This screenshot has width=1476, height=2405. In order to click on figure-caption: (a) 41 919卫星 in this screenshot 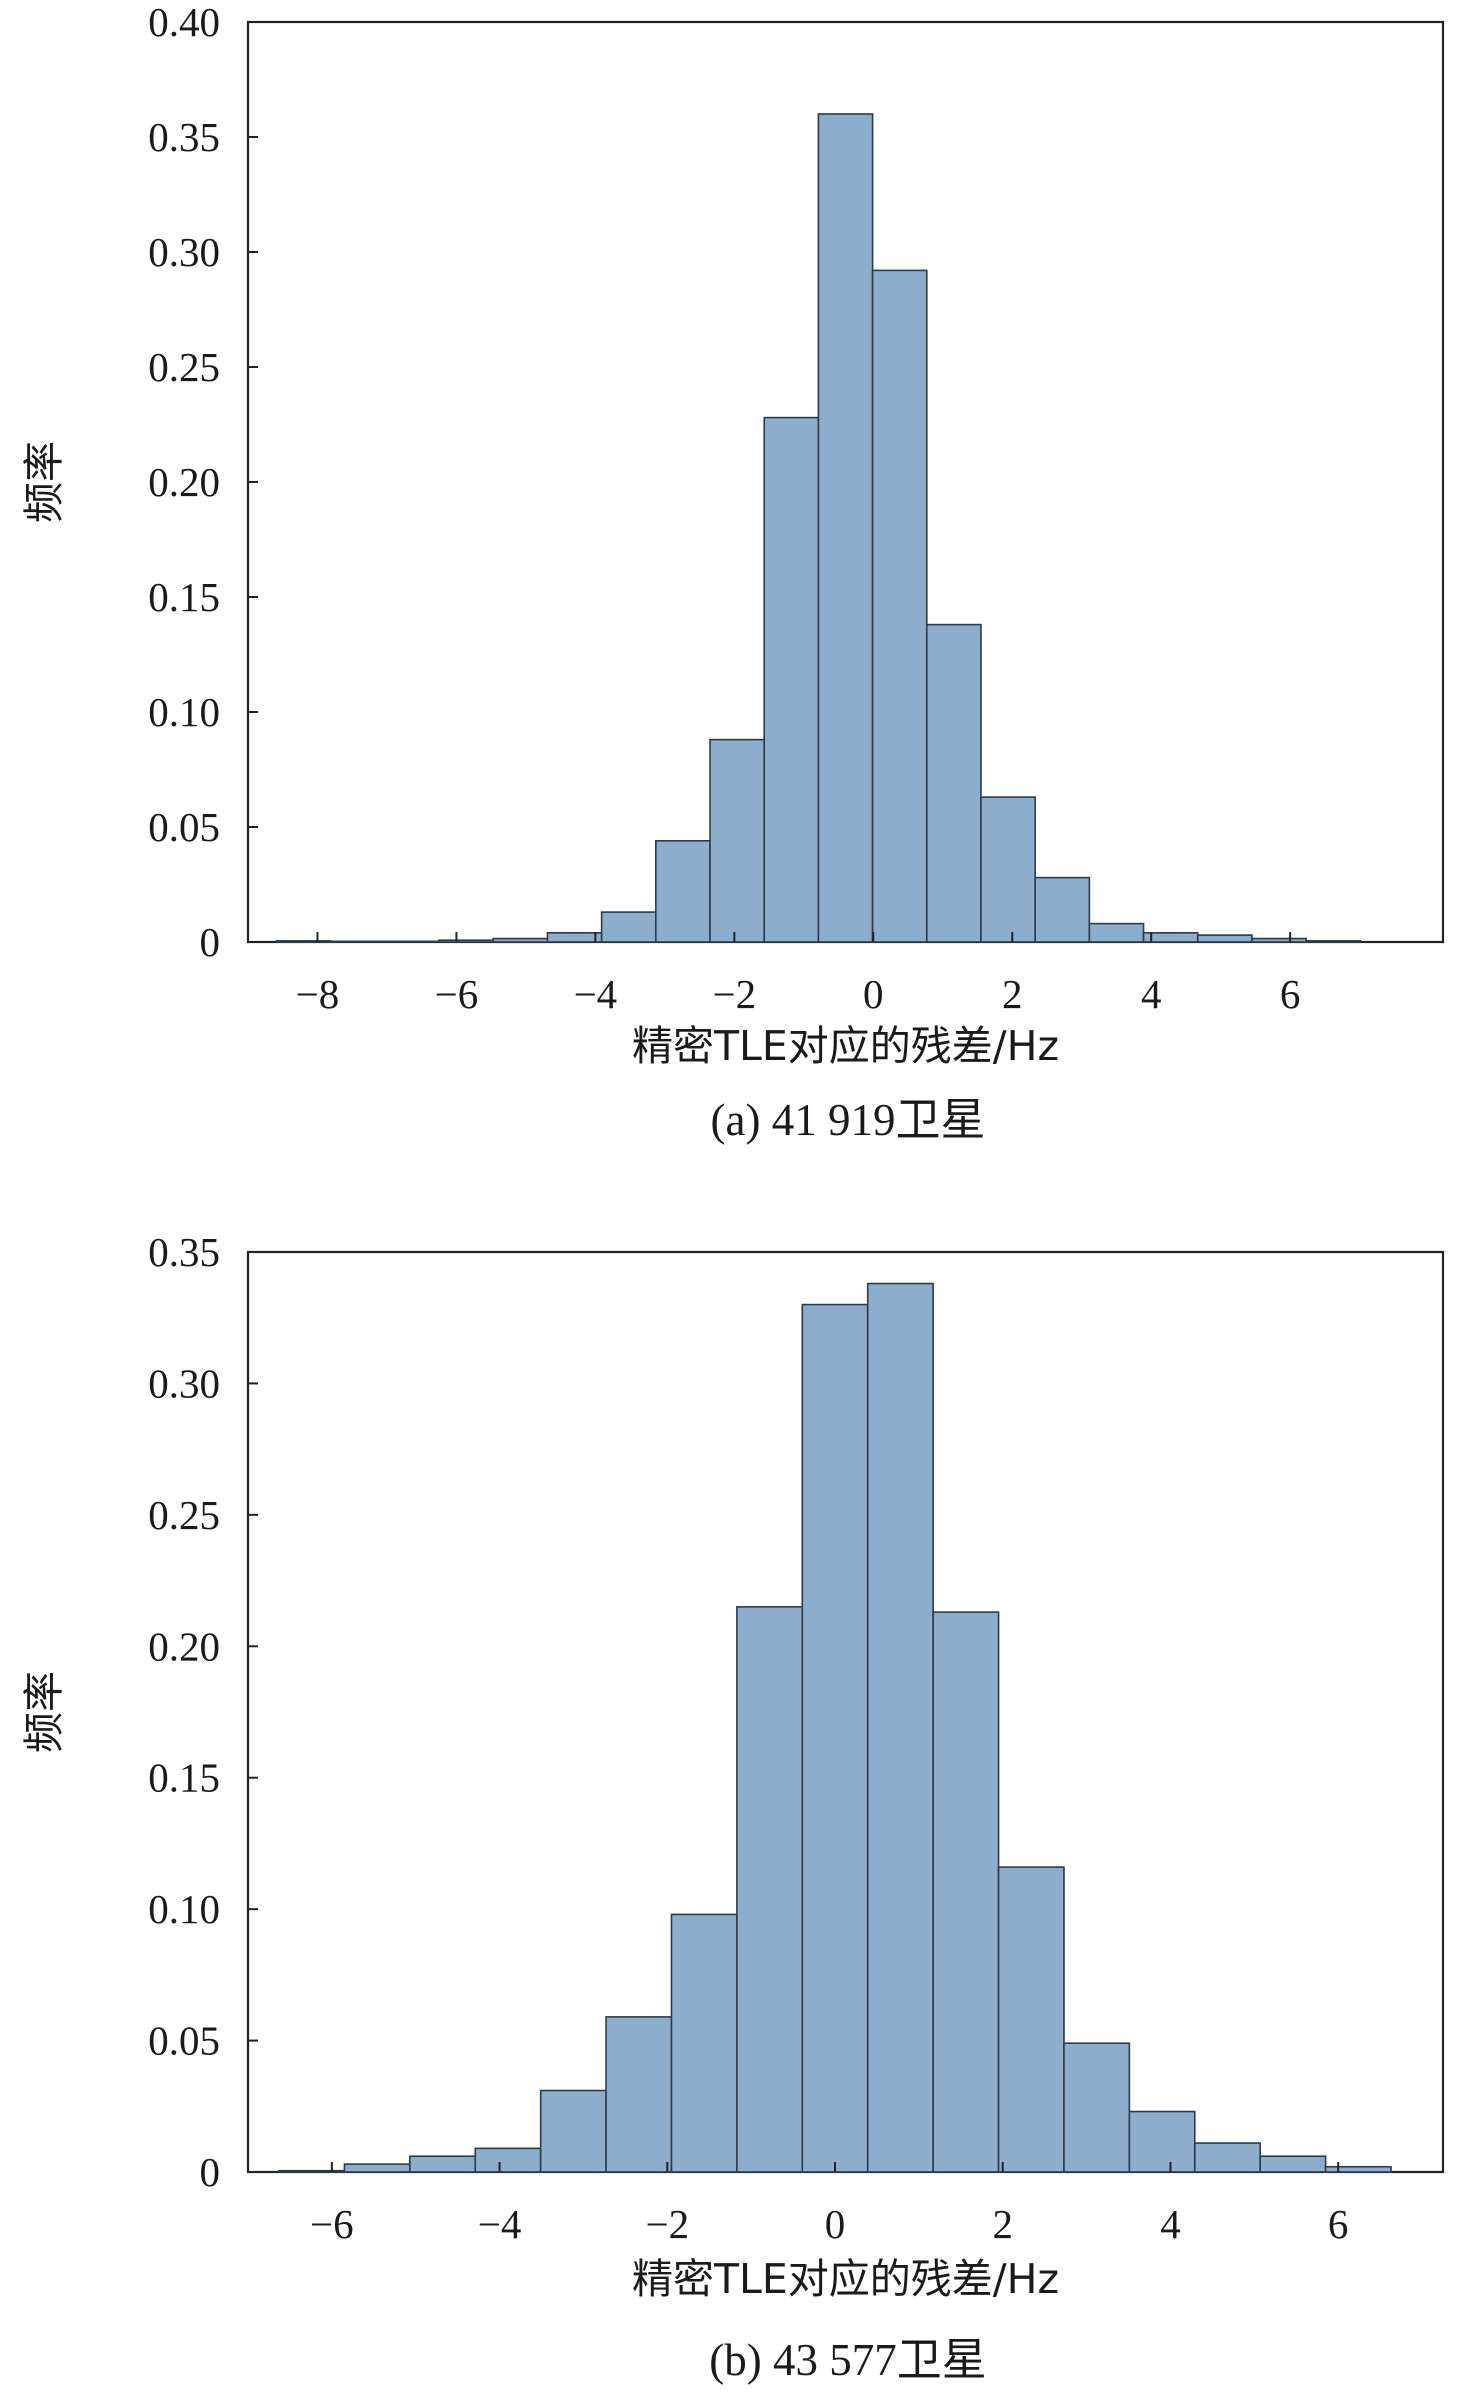, I will do `click(848, 1120)`.